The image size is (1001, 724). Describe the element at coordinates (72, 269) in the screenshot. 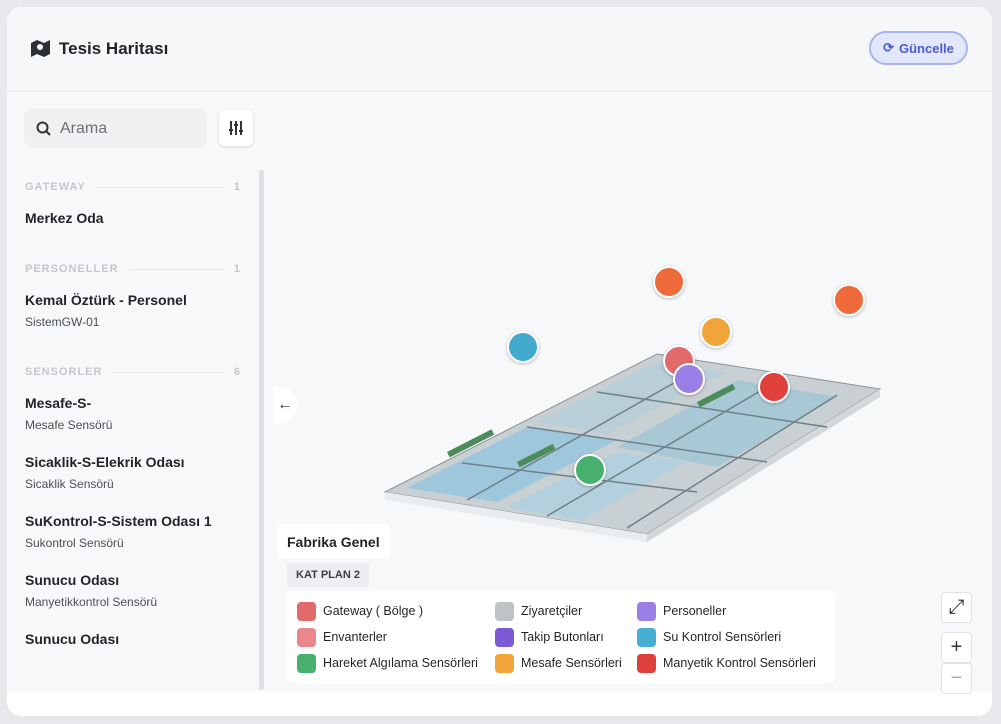

I see `group-title: PERSONELLER` at that location.